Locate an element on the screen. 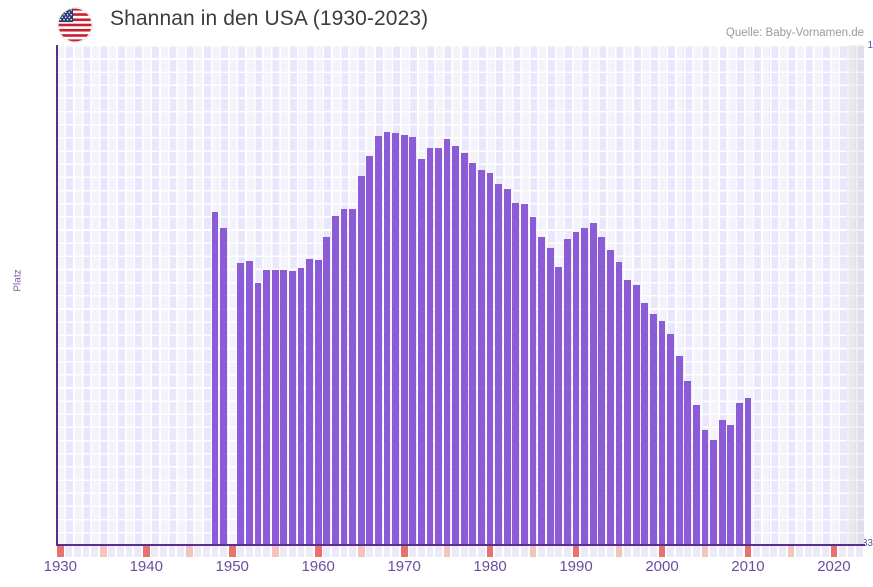  x-axis-tick-label: 1980 is located at coordinates (490, 566).